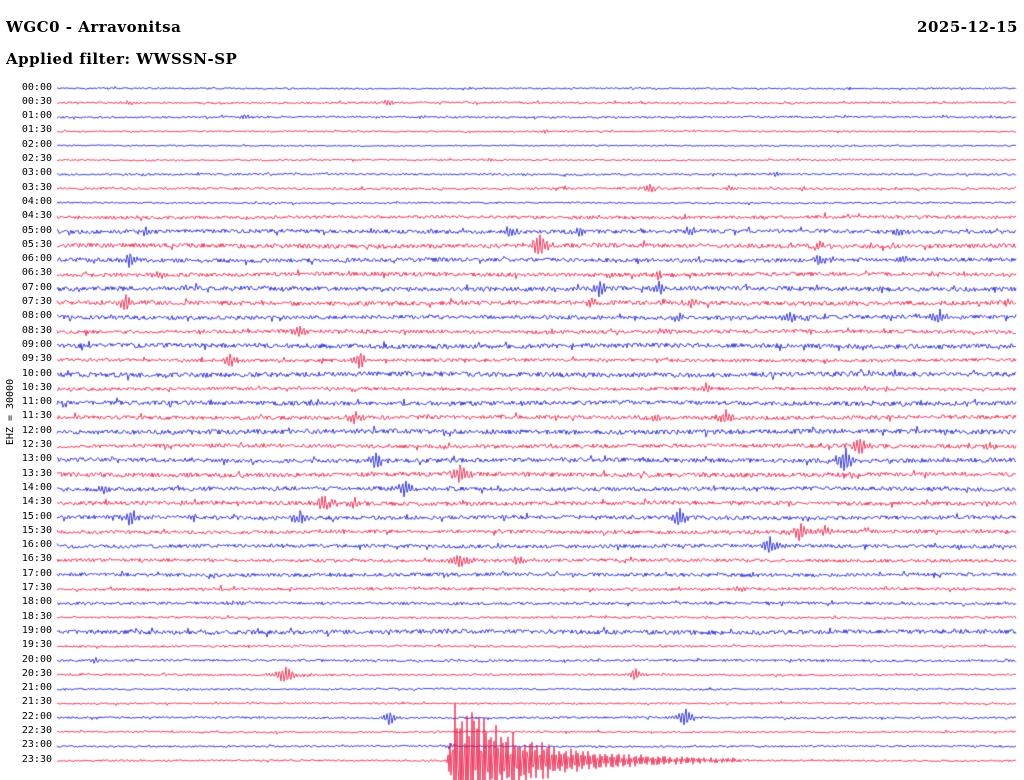  What do you see at coordinates (36, 116) in the screenshot?
I see `time-label: 01:00` at bounding box center [36, 116].